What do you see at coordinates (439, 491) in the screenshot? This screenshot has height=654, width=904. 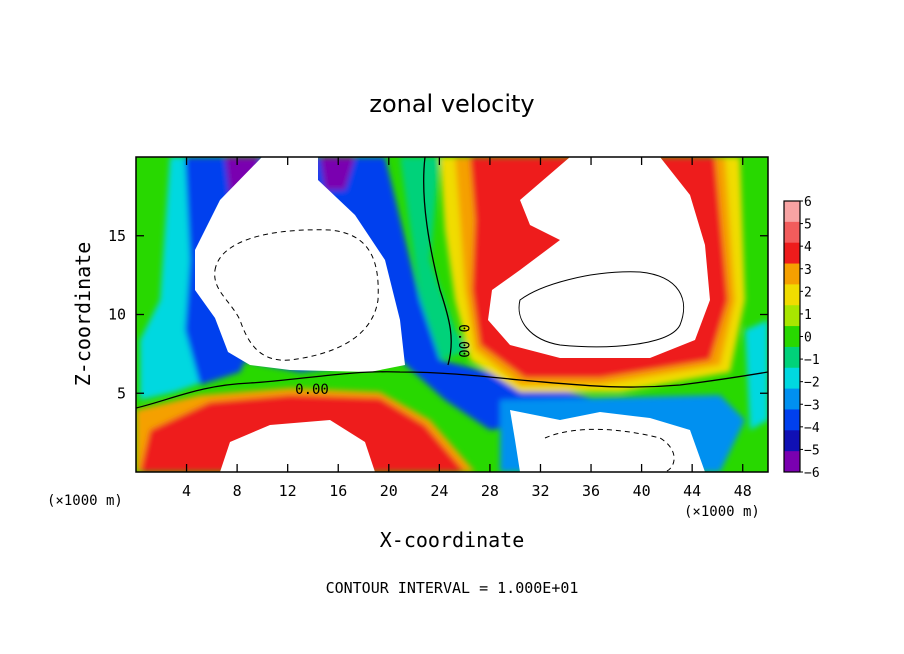 I see `x-tick-label: 24` at bounding box center [439, 491].